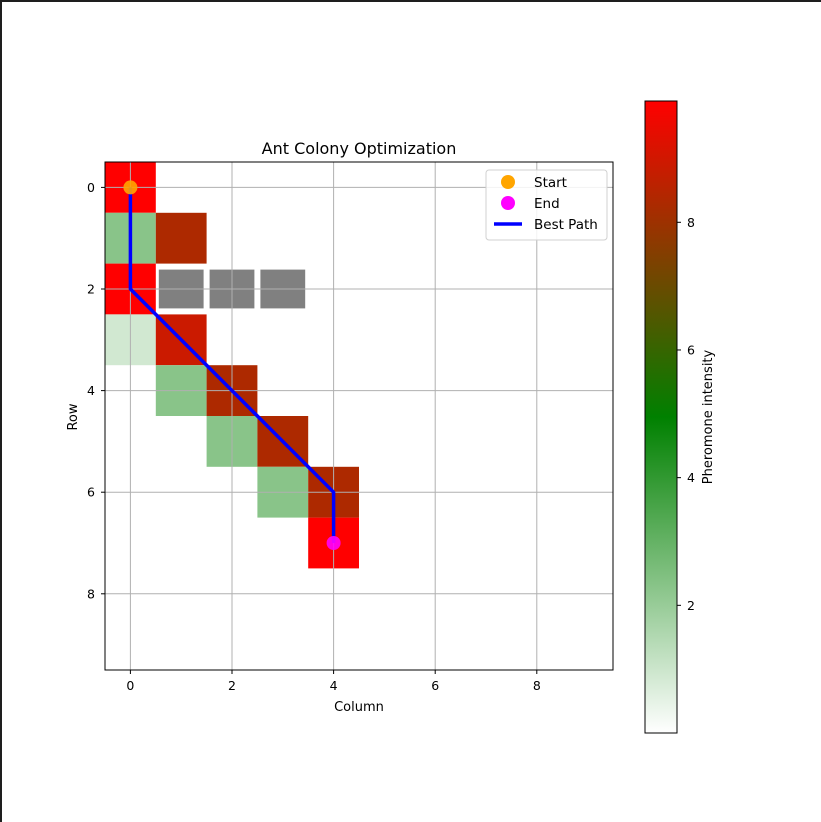 This screenshot has height=822, width=821. I want to click on legend-label: End, so click(547, 204).